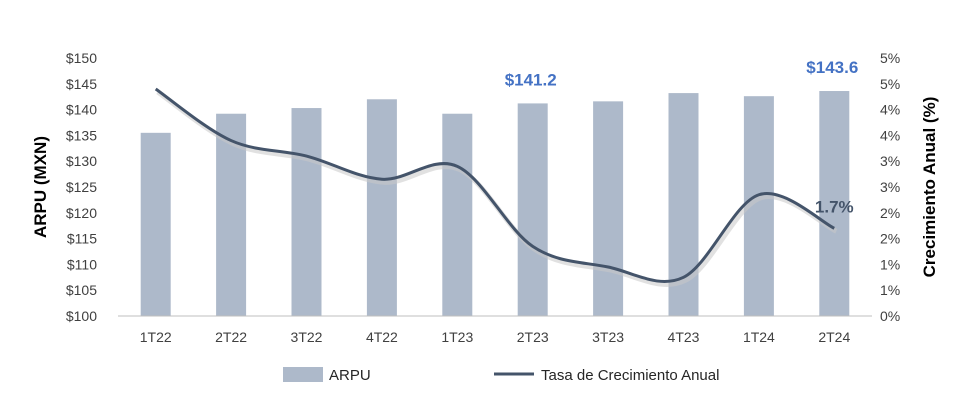 This screenshot has width=977, height=417. I want to click on x-tick-label: 1T24, so click(759, 337).